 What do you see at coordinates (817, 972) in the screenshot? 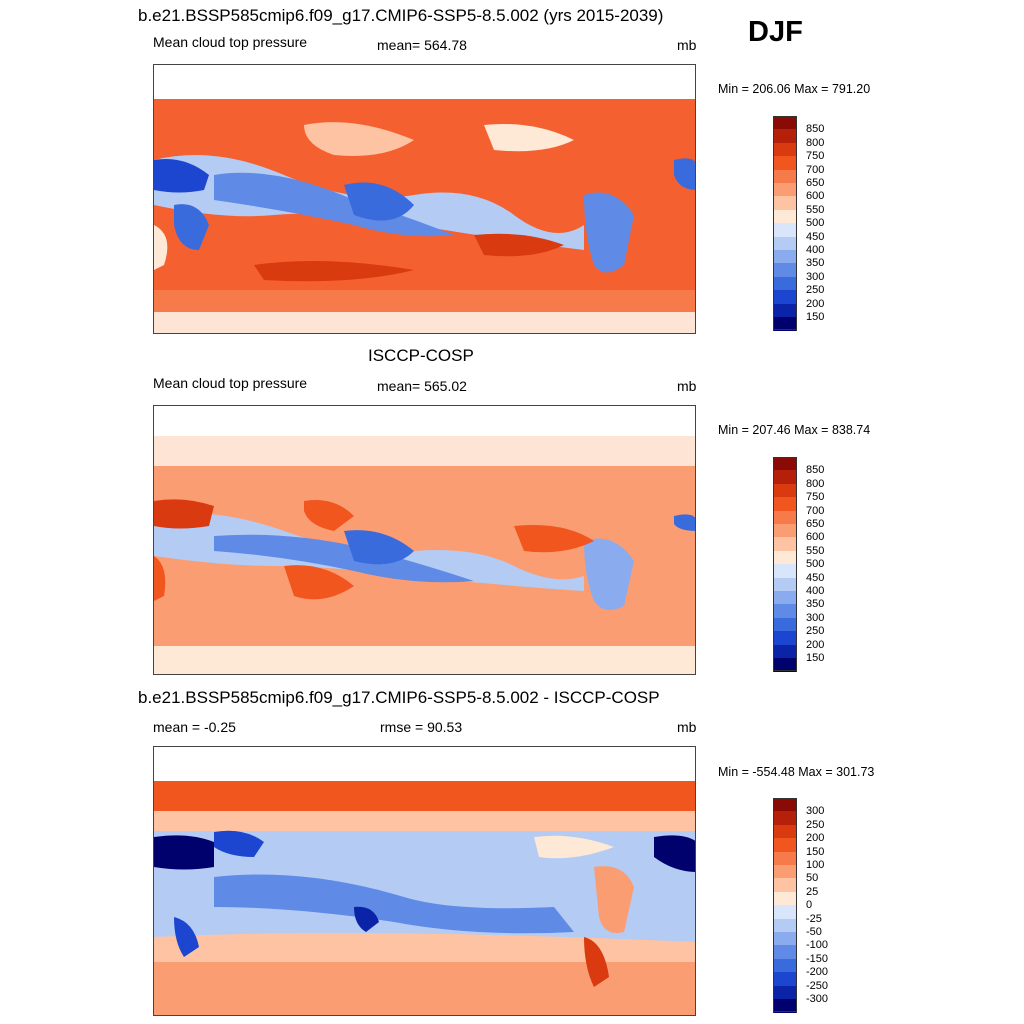
I see `colorbar-tick-label: -200` at bounding box center [817, 972].